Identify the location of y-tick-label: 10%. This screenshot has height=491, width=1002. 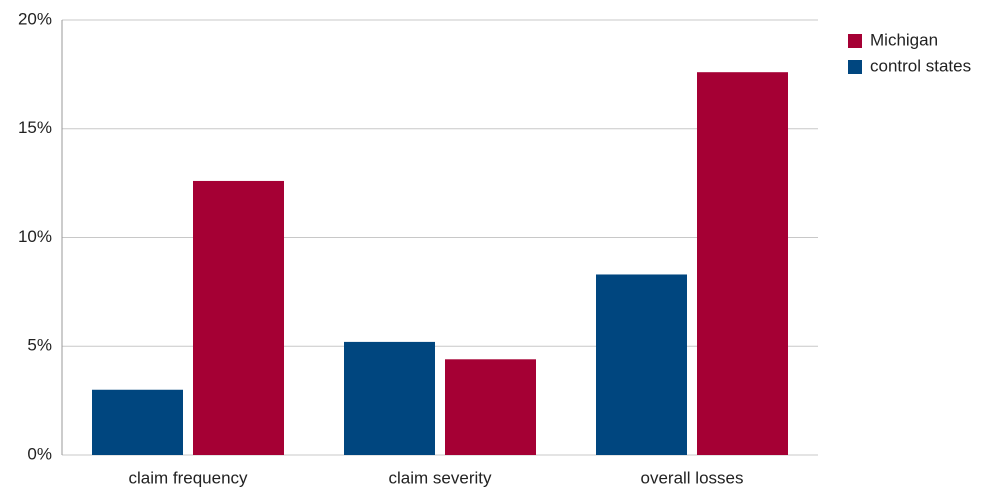
(35, 236).